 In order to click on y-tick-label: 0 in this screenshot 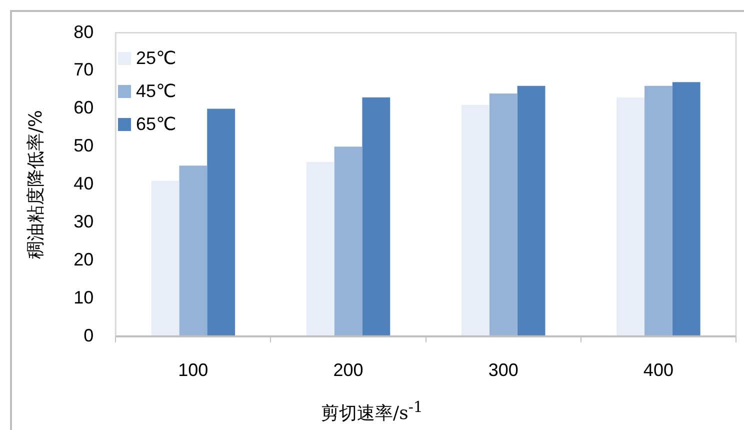, I will do `click(89, 335)`.